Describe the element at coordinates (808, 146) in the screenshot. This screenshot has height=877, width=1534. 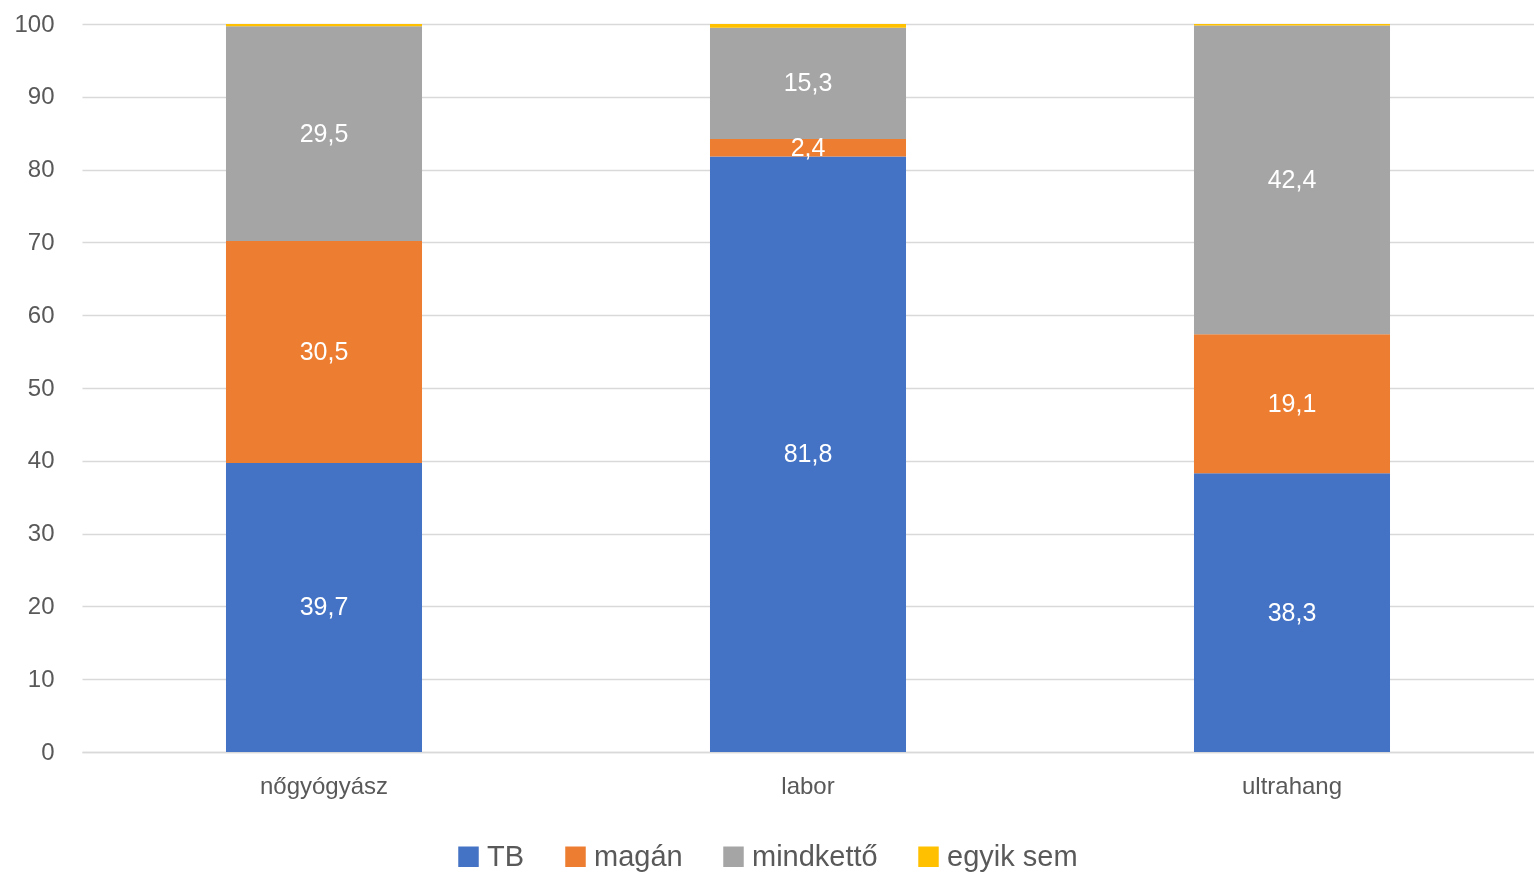
I see `data-label: 2,4` at that location.